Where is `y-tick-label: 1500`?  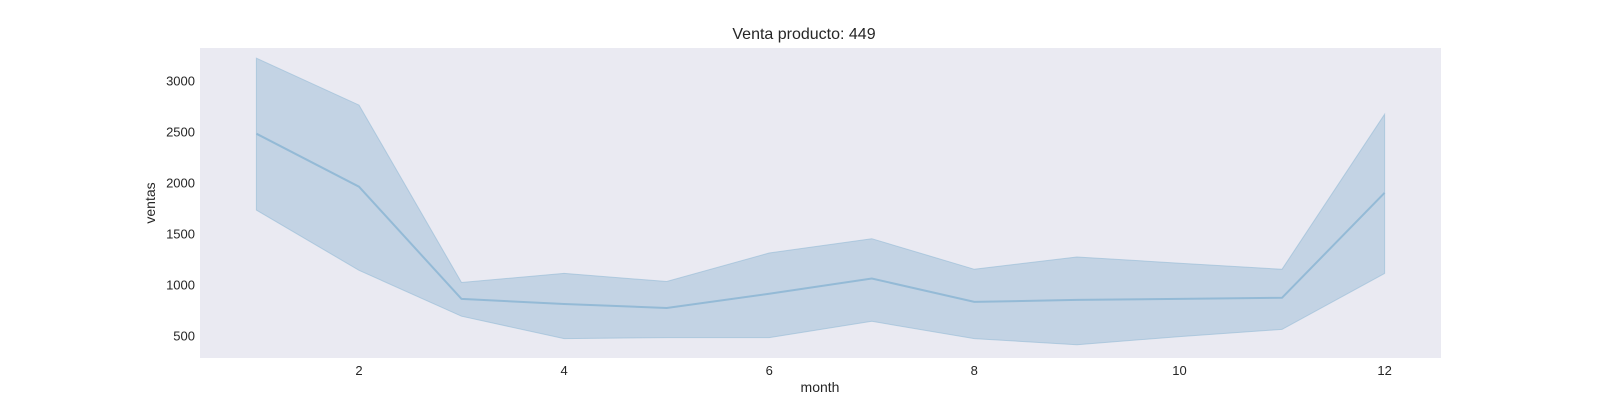
y-tick-label: 1500 is located at coordinates (180, 234).